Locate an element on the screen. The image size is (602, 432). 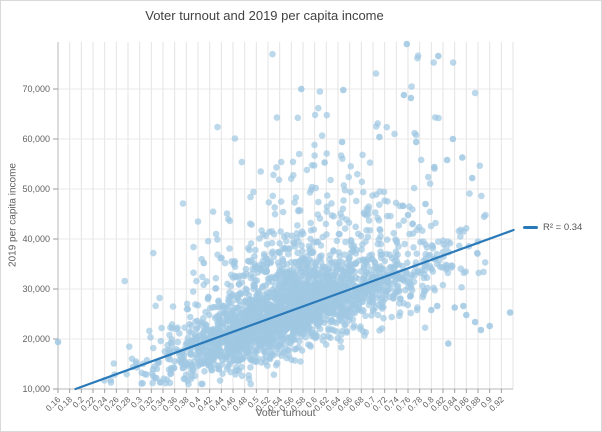
x-axis-title: Voter turnout is located at coordinates (285, 413).